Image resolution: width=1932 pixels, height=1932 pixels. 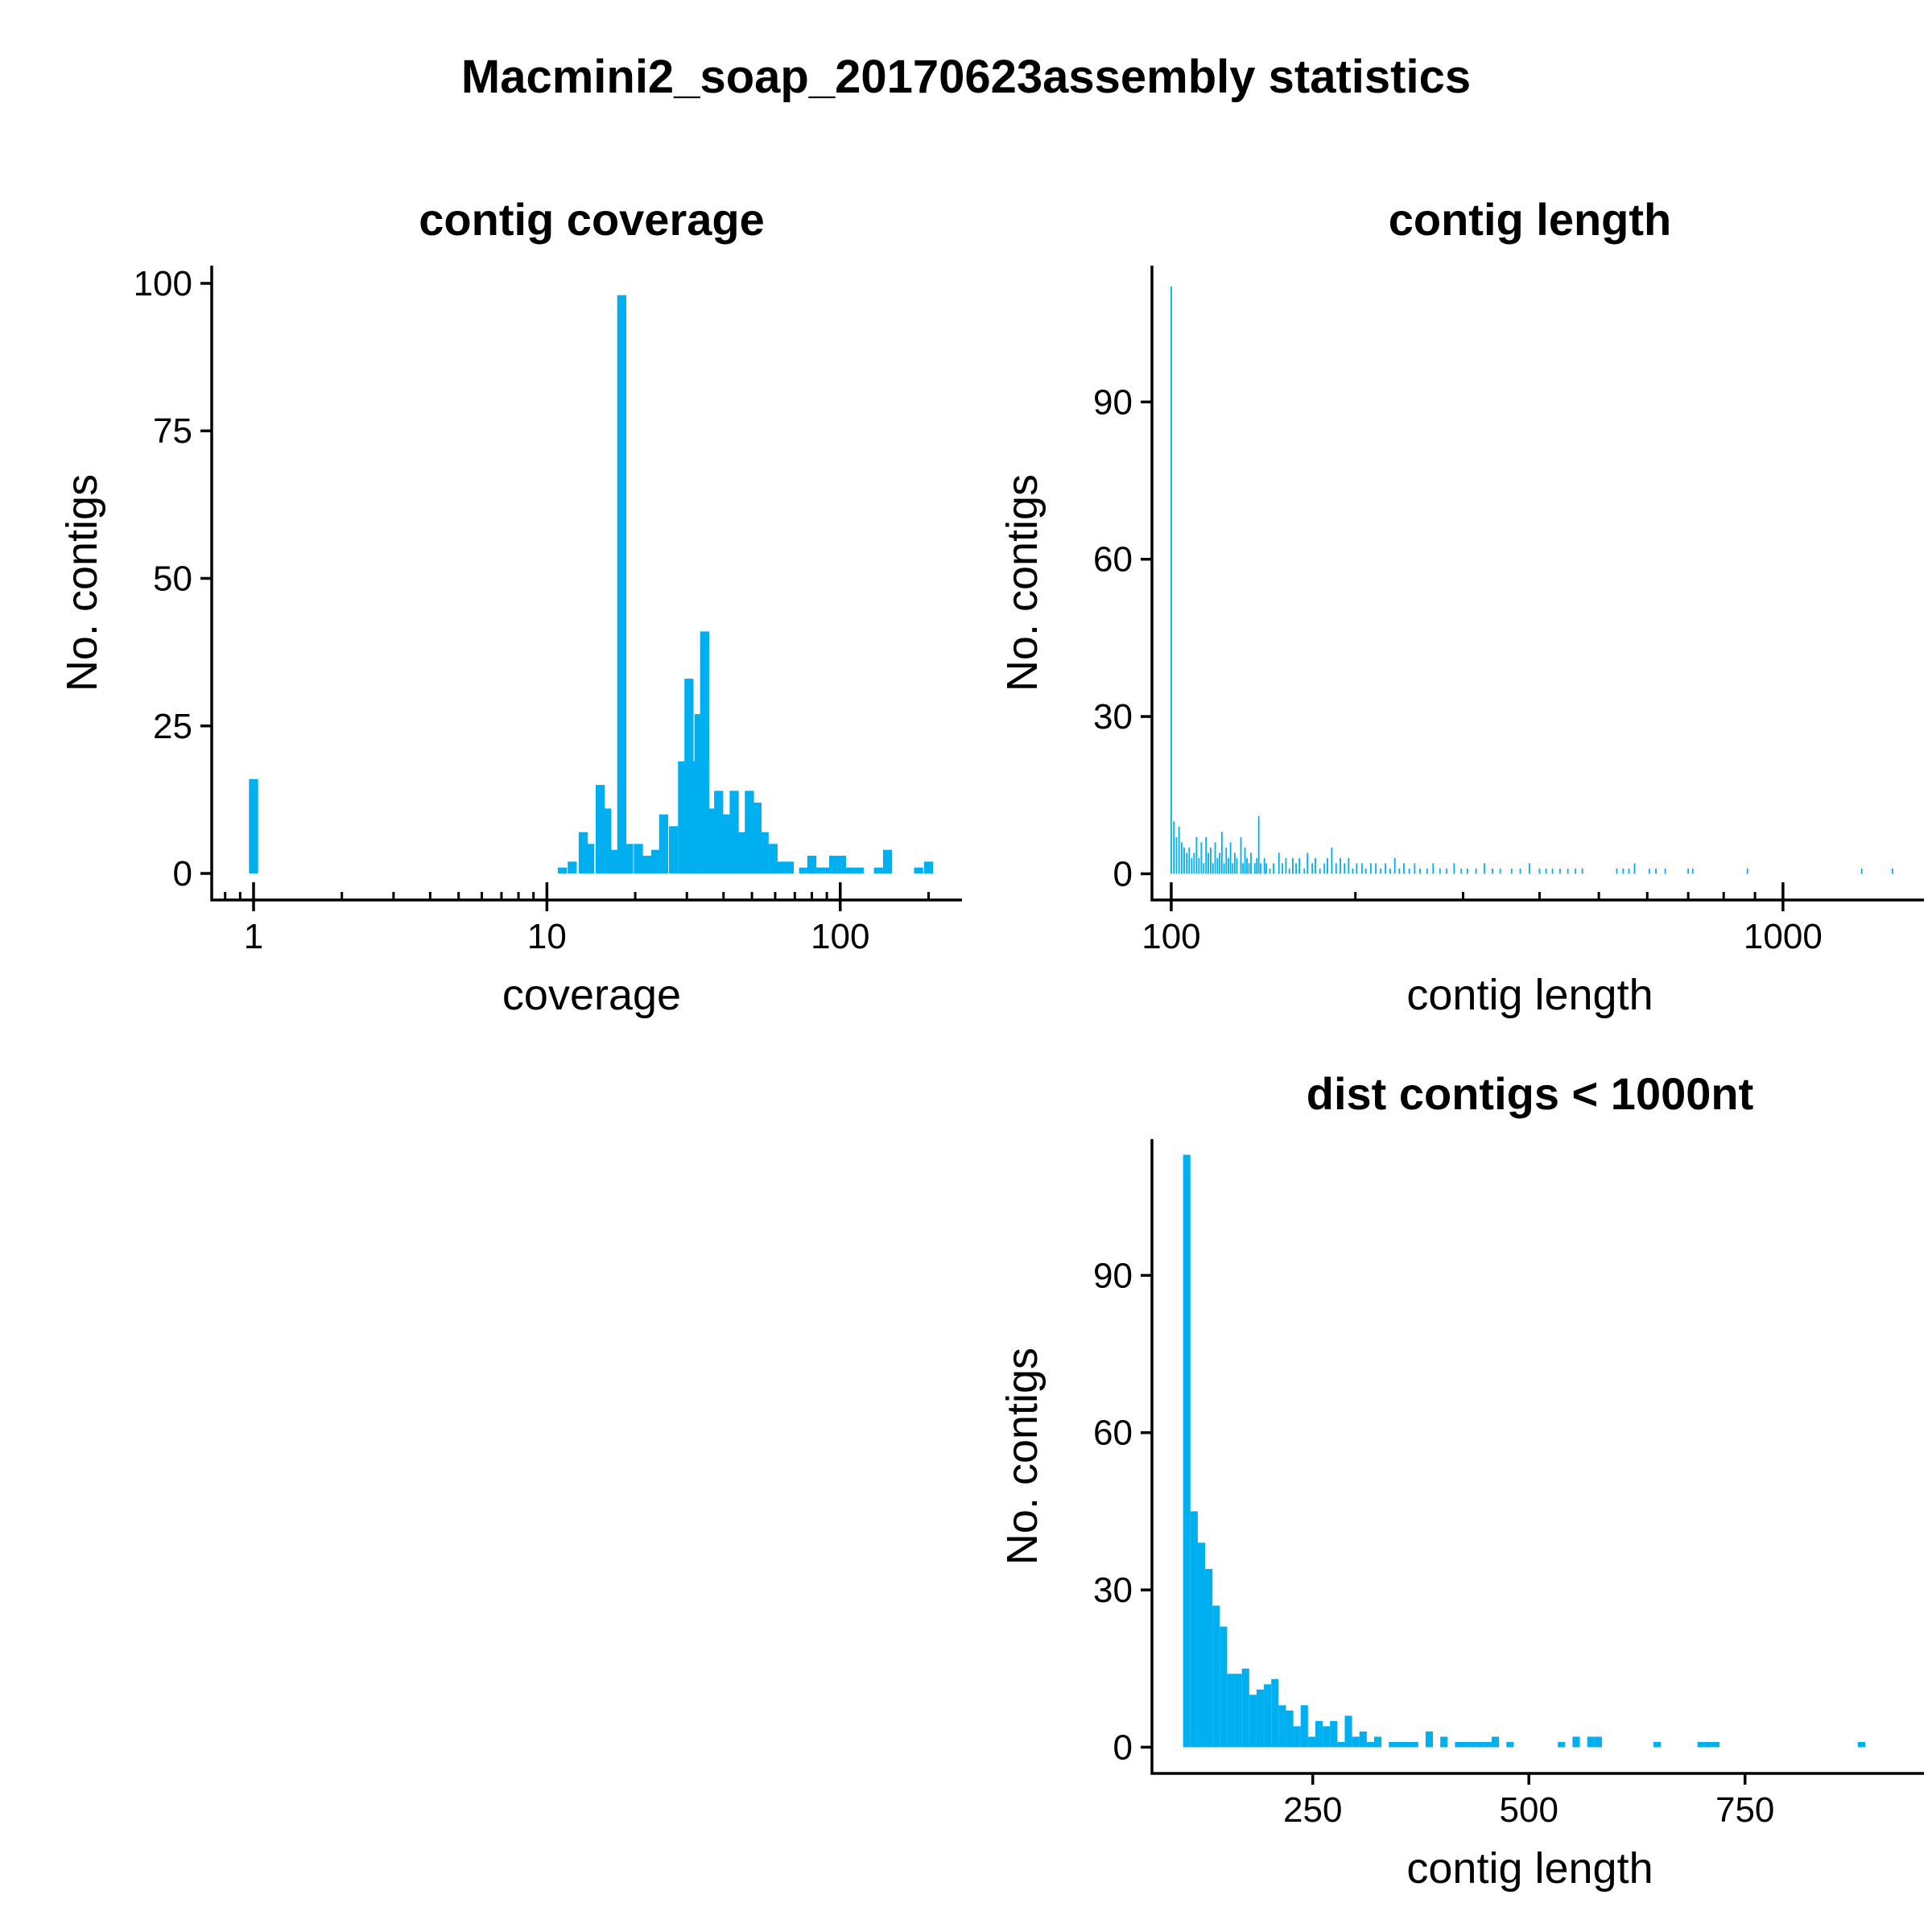 What do you see at coordinates (591, 995) in the screenshot?
I see `x-axis-title: coverage` at bounding box center [591, 995].